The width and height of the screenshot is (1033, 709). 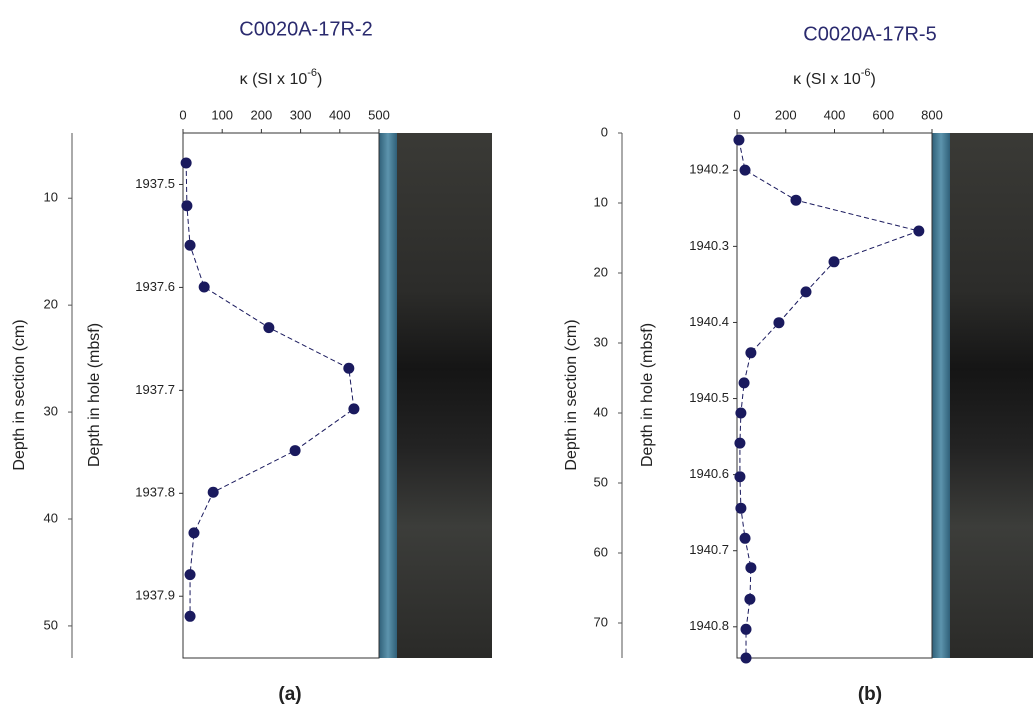 What do you see at coordinates (301, 114) in the screenshot?
I see `x-tick-label: 300` at bounding box center [301, 114].